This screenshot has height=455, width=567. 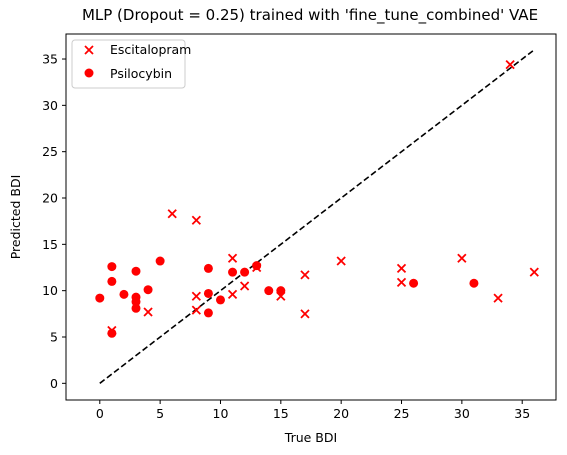 What do you see at coordinates (522, 413) in the screenshot?
I see `x-tick-label: 35` at bounding box center [522, 413].